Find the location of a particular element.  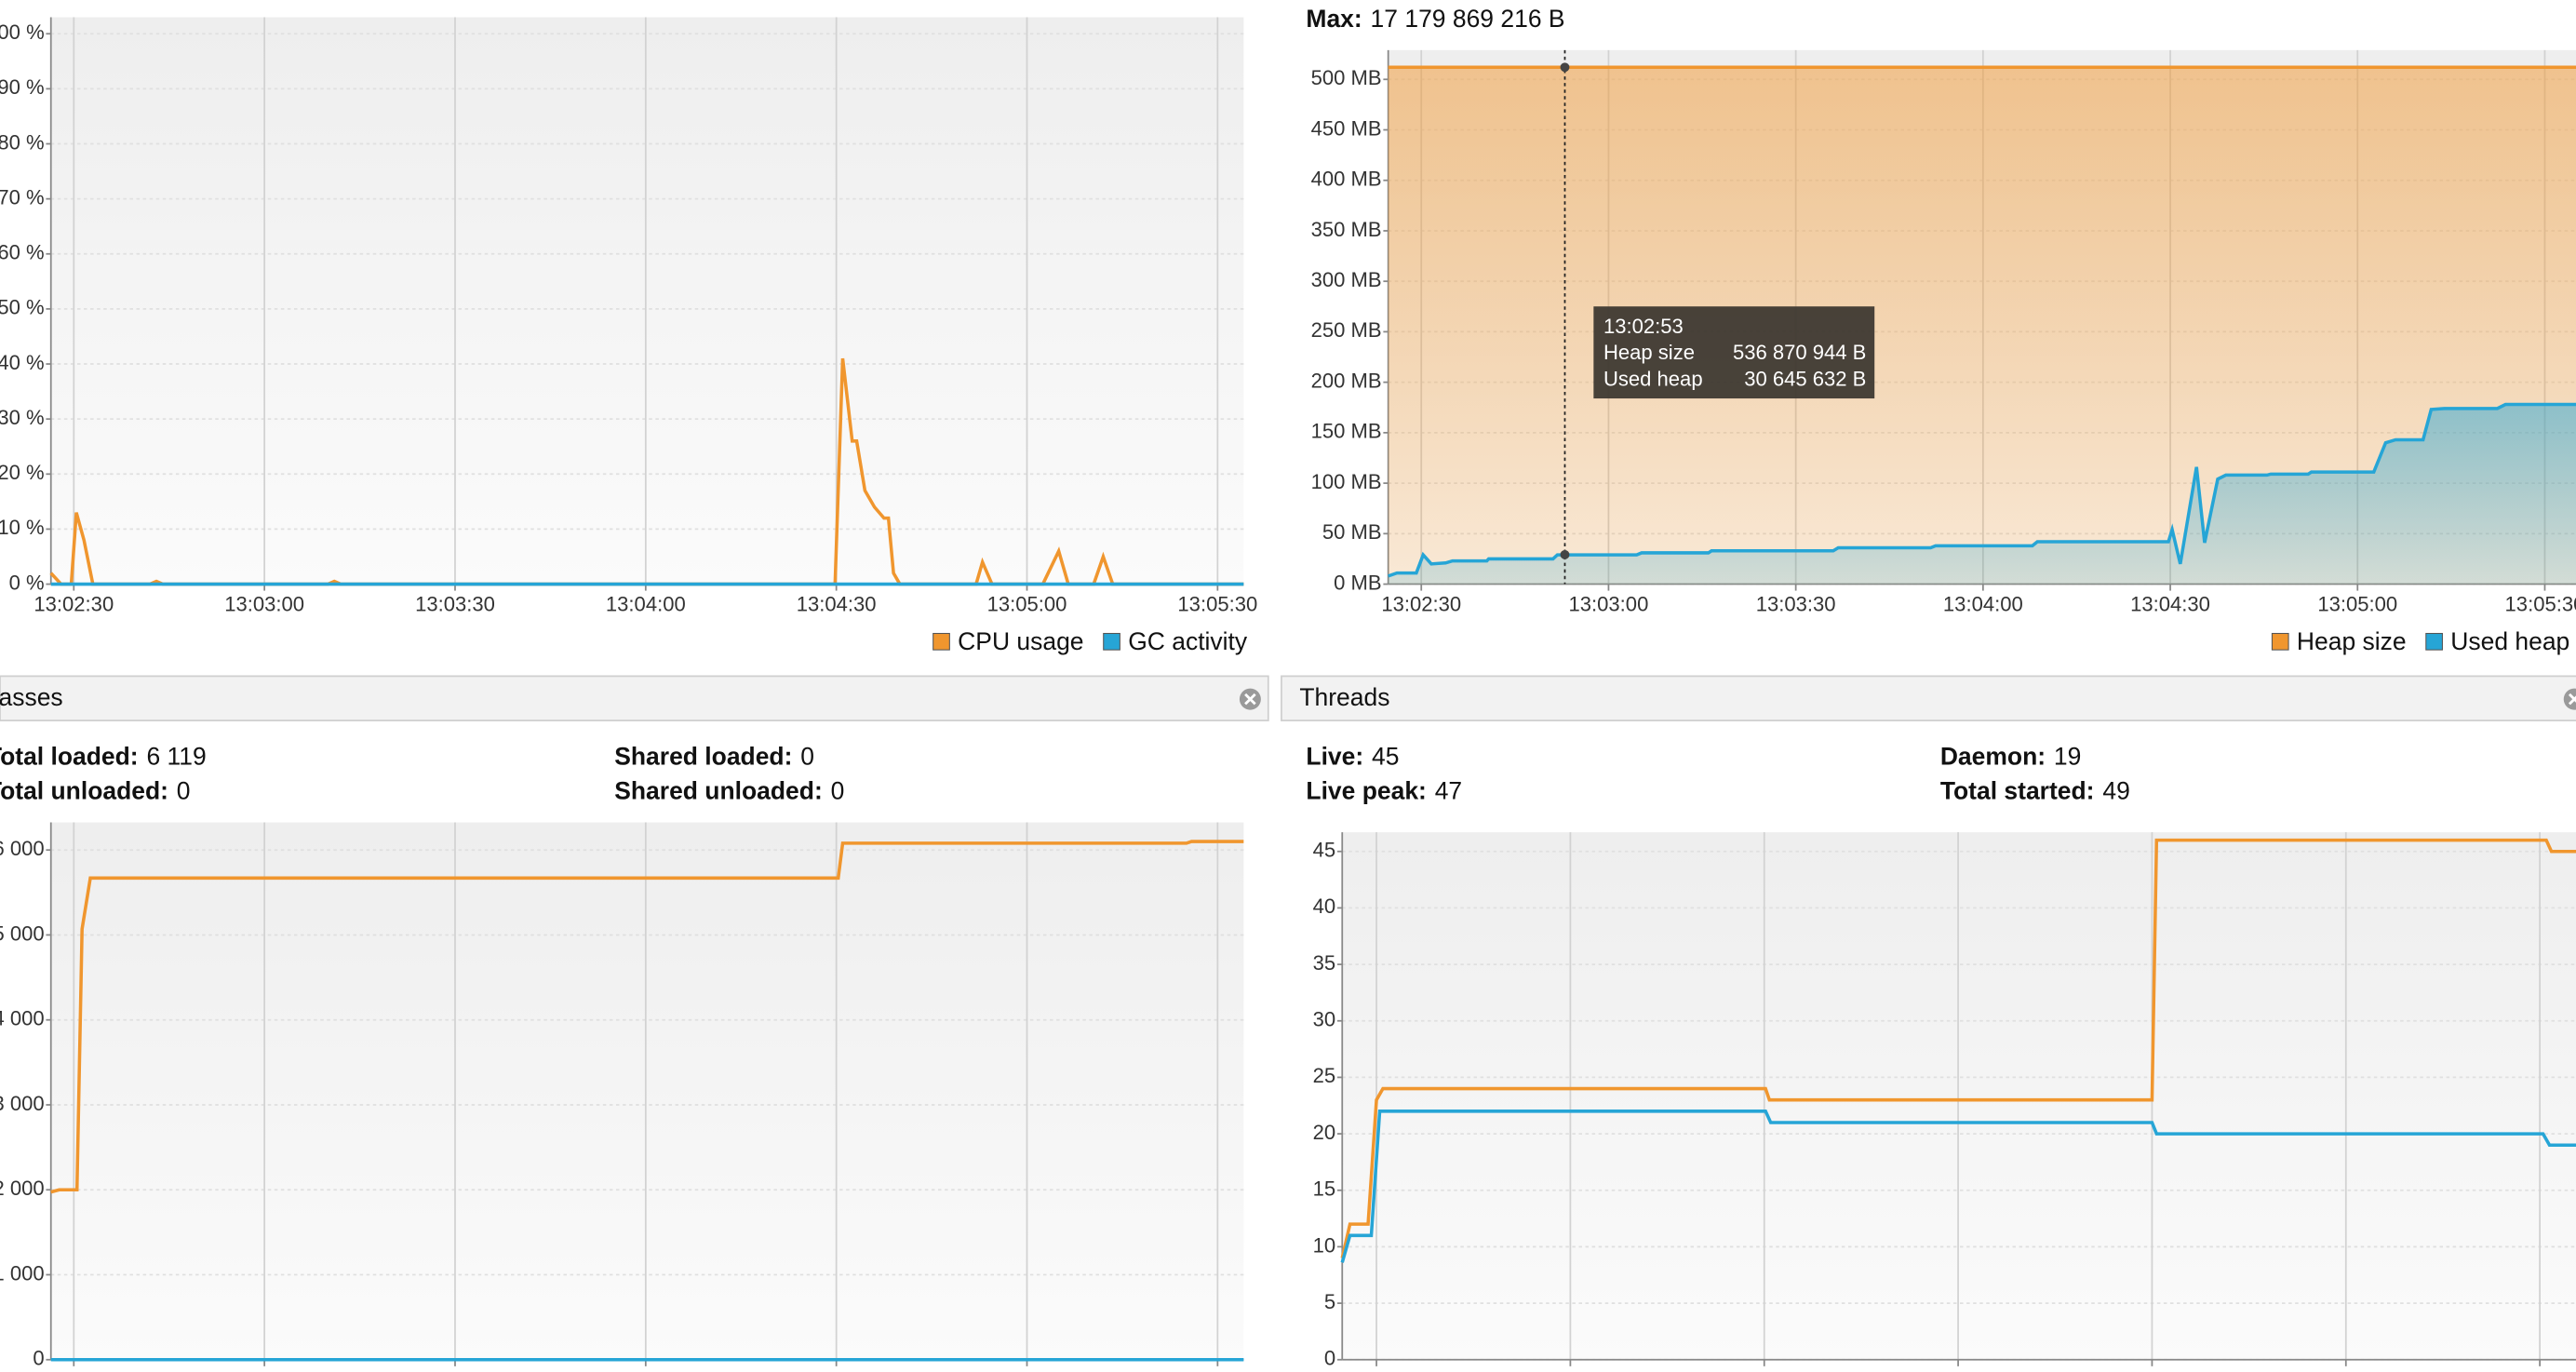

y-tick-label: 40 % is located at coordinates (22, 363).